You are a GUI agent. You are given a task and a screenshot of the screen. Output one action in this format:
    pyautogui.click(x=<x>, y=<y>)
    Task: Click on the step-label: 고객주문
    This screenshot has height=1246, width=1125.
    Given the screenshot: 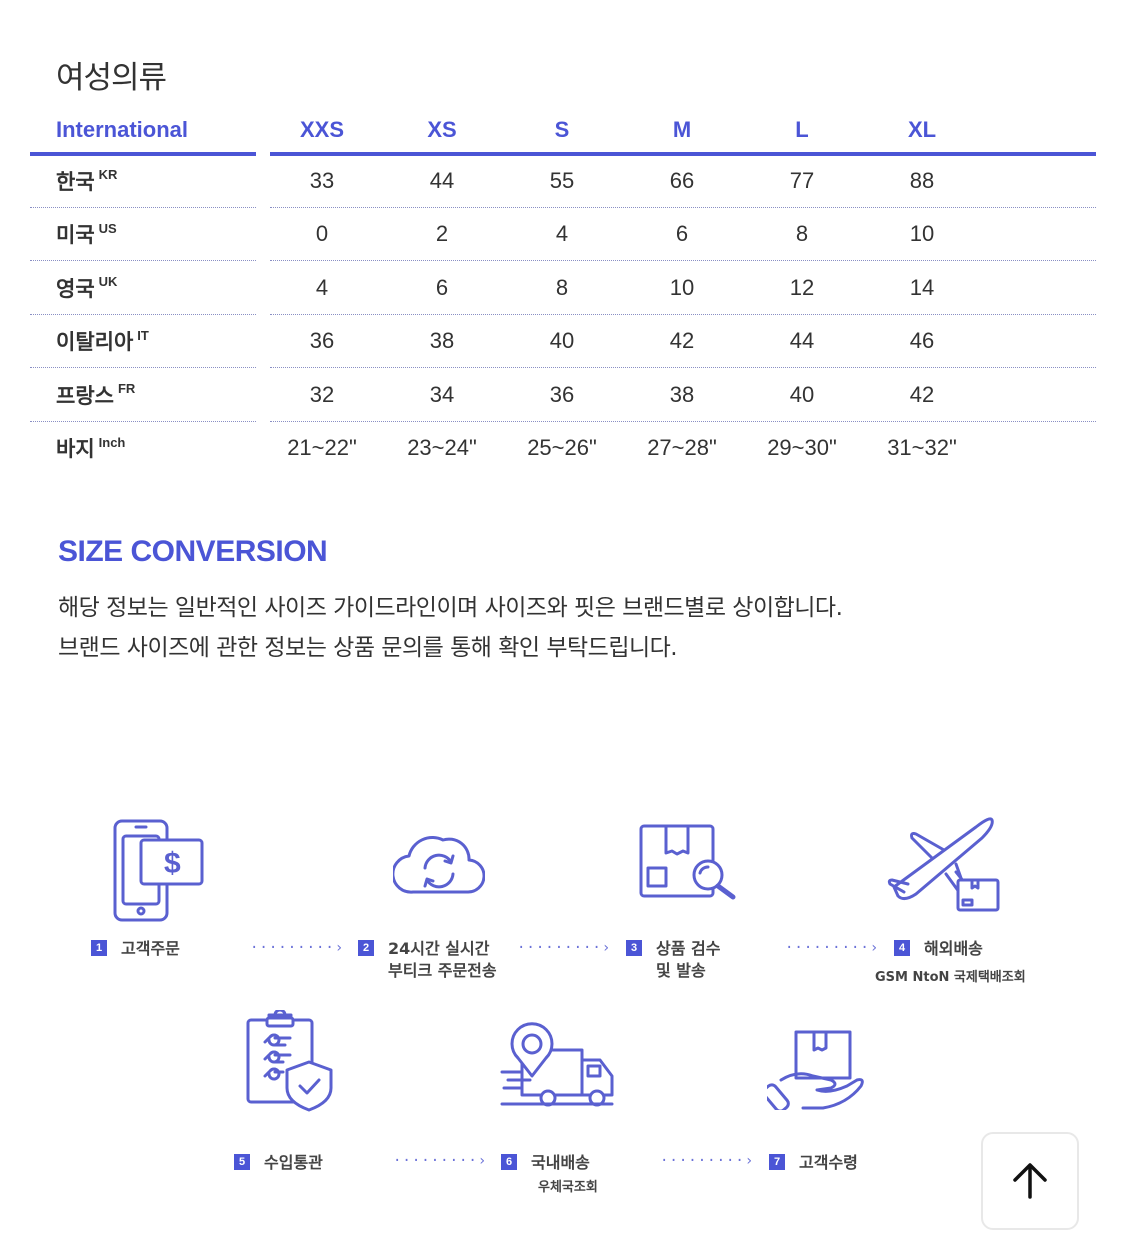 What is the action you would take?
    pyautogui.click(x=150, y=948)
    